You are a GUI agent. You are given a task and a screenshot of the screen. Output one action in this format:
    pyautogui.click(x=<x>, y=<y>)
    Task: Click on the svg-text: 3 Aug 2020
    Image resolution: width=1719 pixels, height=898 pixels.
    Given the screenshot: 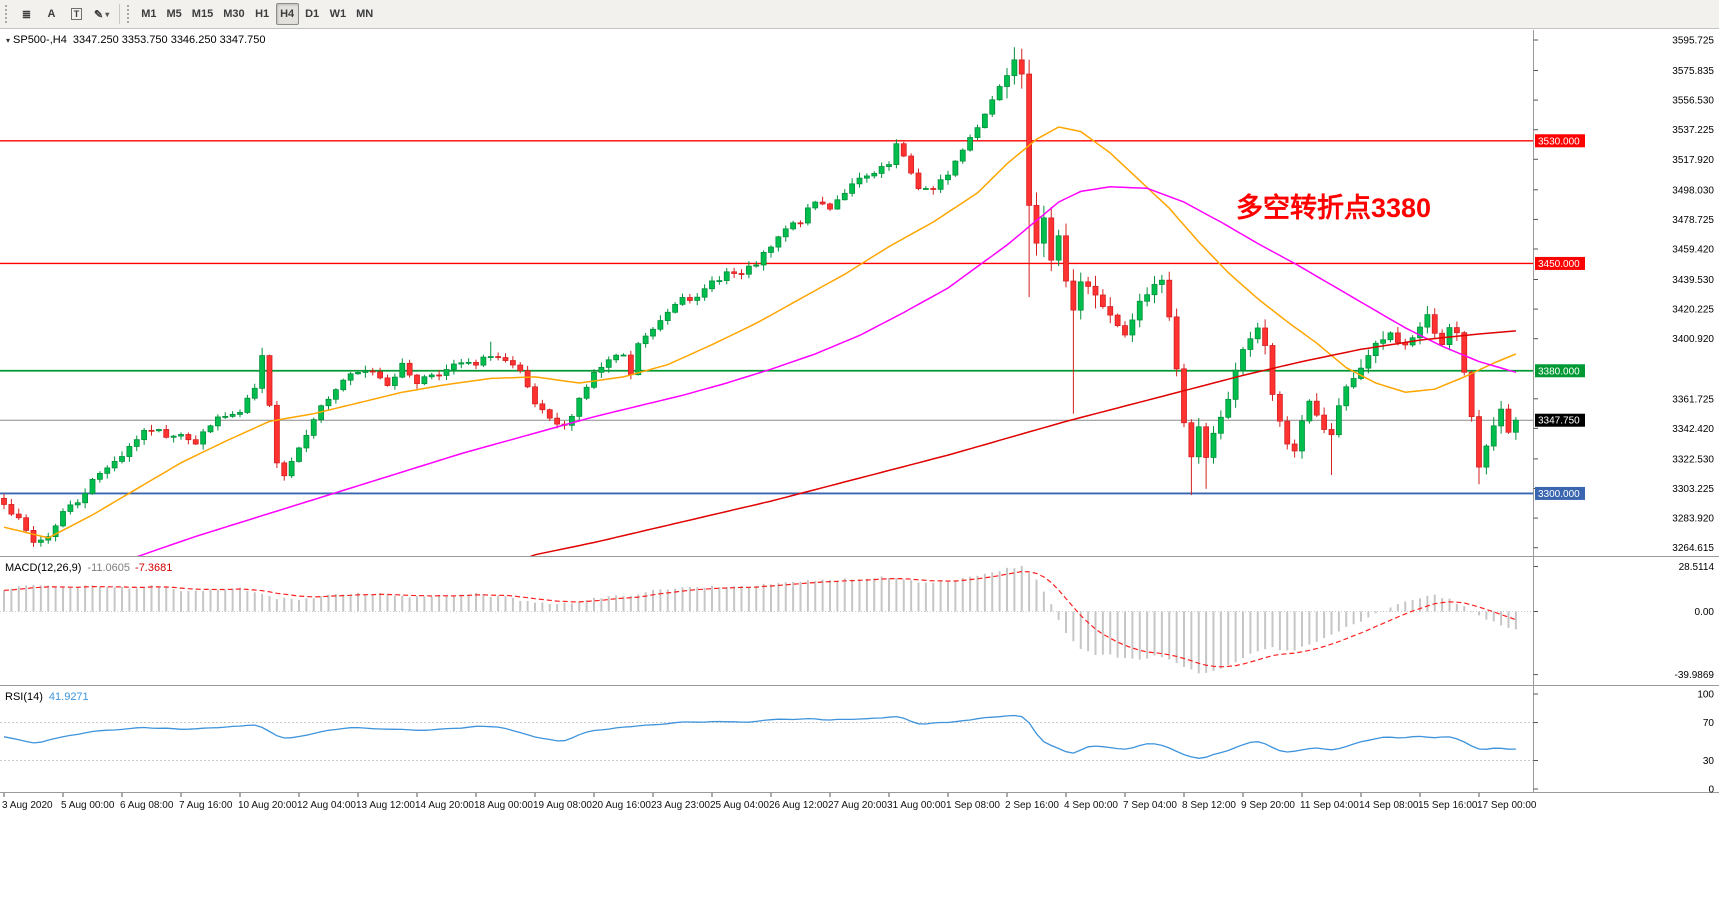 What is the action you would take?
    pyautogui.click(x=27, y=805)
    